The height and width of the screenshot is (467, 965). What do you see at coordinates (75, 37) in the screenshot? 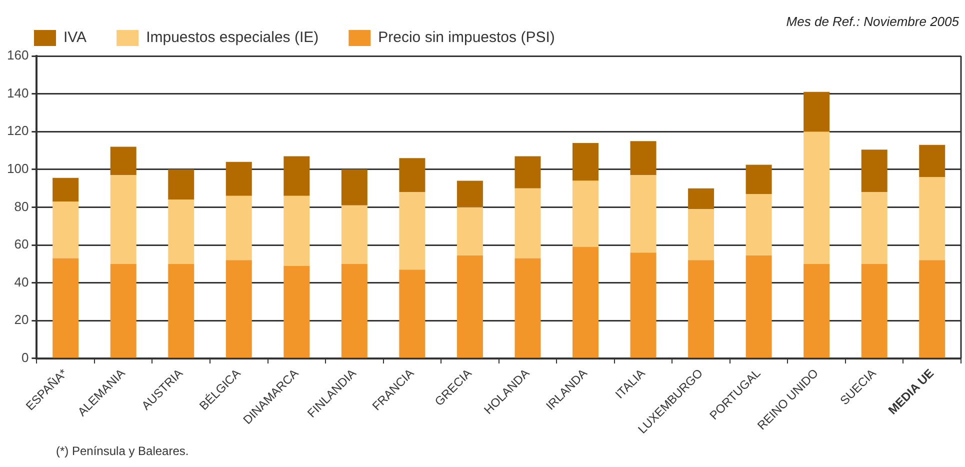
I see `legend-label: IVA` at bounding box center [75, 37].